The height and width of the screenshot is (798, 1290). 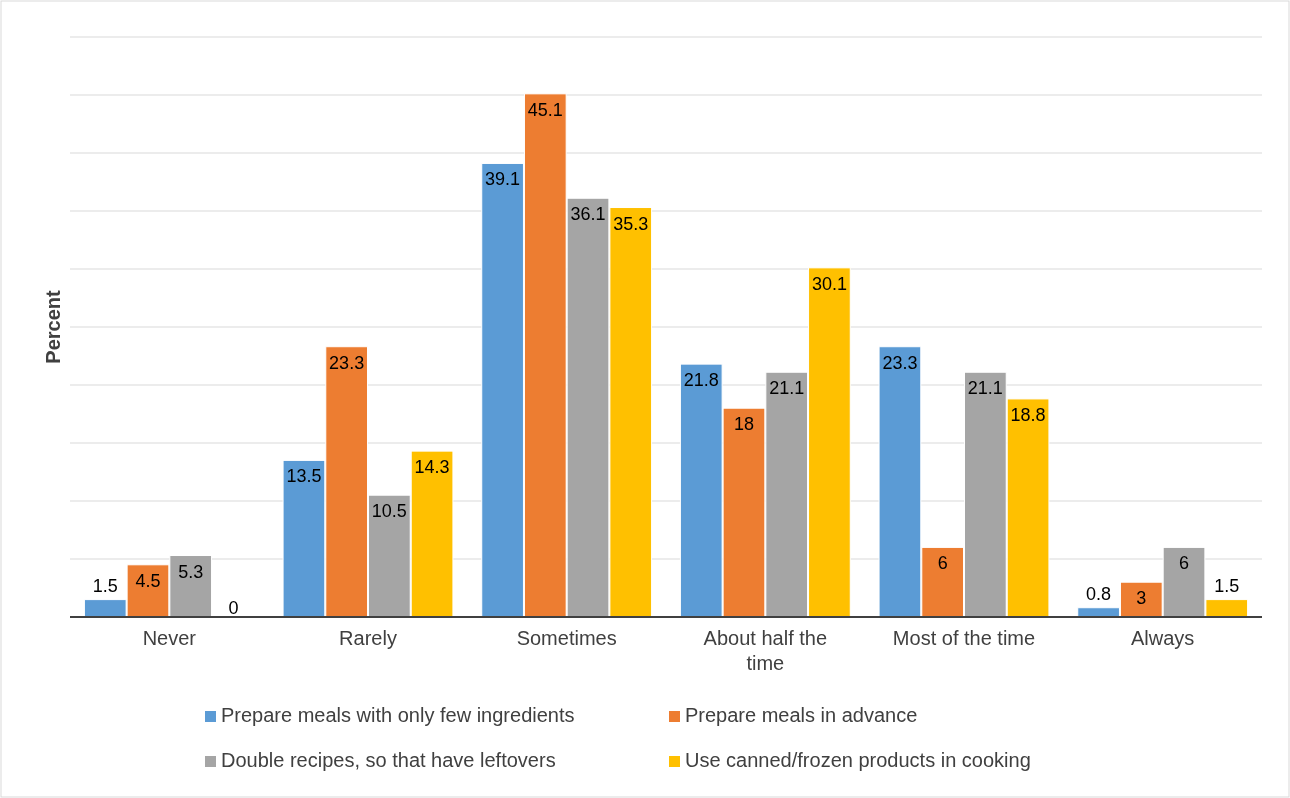 I want to click on data-label: 0.8, so click(x=1099, y=593).